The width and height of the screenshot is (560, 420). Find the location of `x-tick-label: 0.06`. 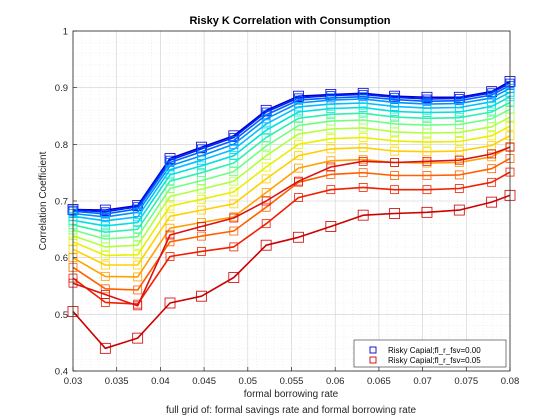

x-tick-label: 0.06 is located at coordinates (335, 381).